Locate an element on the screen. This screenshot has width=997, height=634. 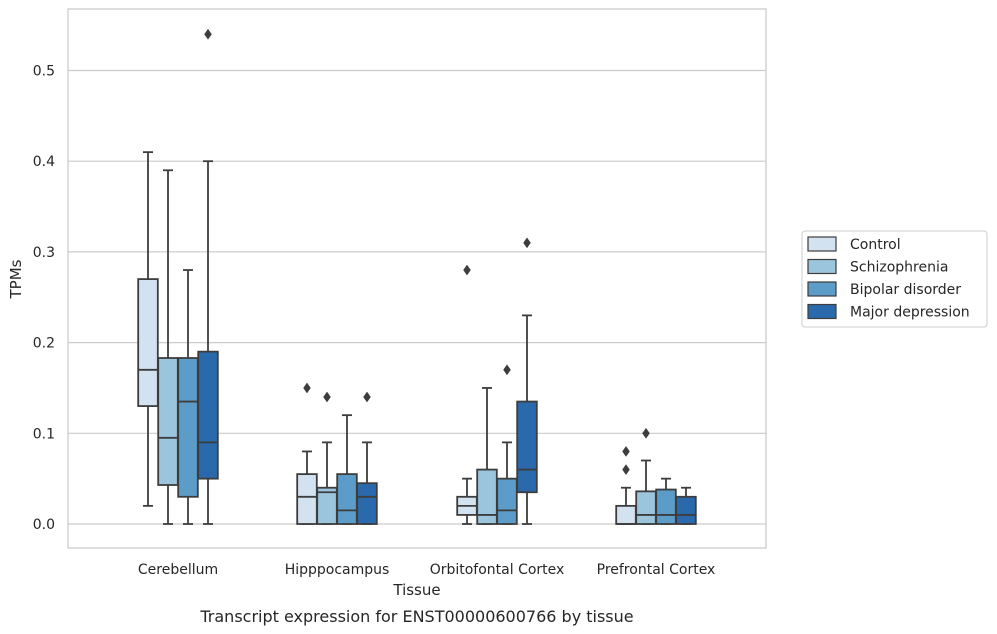
y-tick-label: 0.5 is located at coordinates (44, 72).